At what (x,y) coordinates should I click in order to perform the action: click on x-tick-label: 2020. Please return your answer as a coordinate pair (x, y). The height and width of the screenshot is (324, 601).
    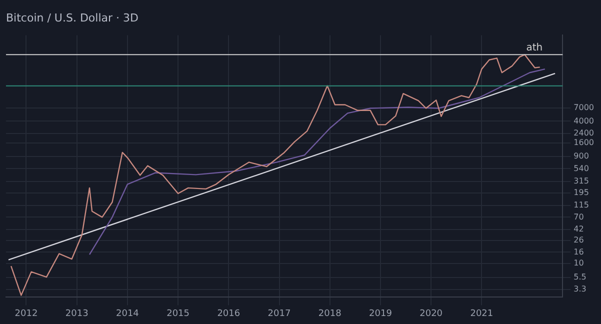
    Looking at the image, I should click on (431, 313).